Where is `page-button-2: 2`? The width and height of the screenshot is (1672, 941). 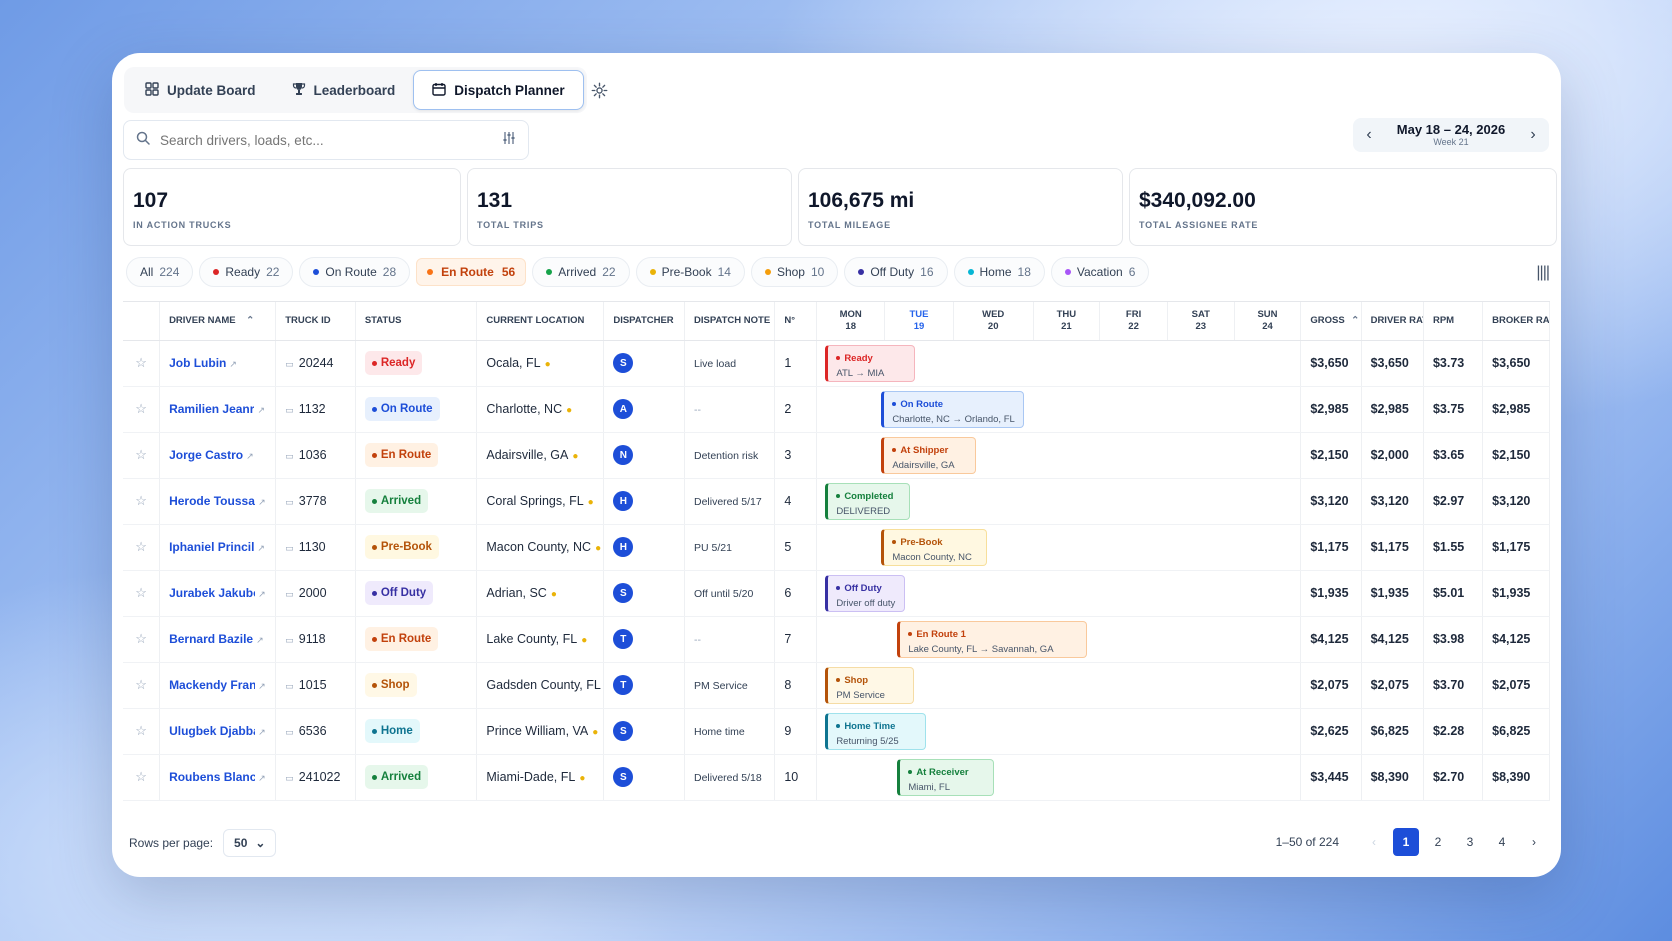 page-button-2: 2 is located at coordinates (1438, 842).